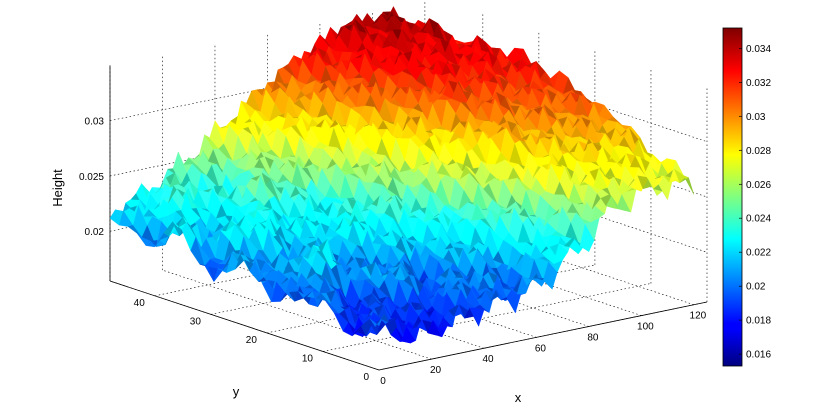  I want to click on x-axis-label: x, so click(518, 397).